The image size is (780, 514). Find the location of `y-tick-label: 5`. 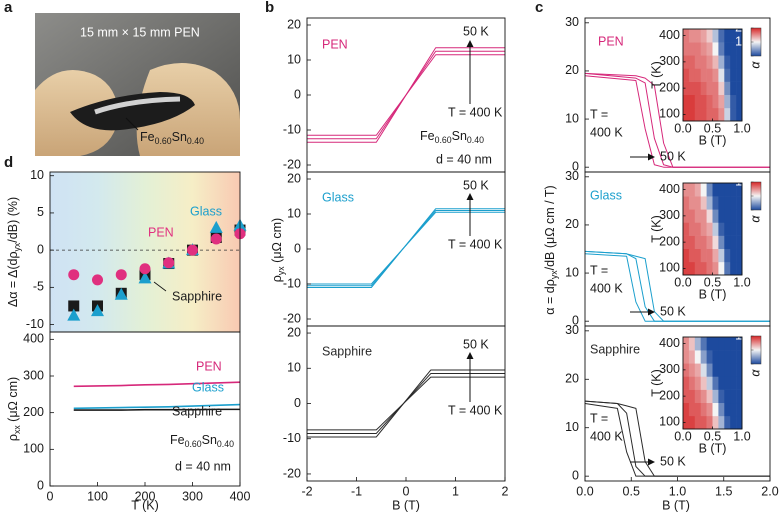

y-tick-label: 5 is located at coordinates (40, 212).